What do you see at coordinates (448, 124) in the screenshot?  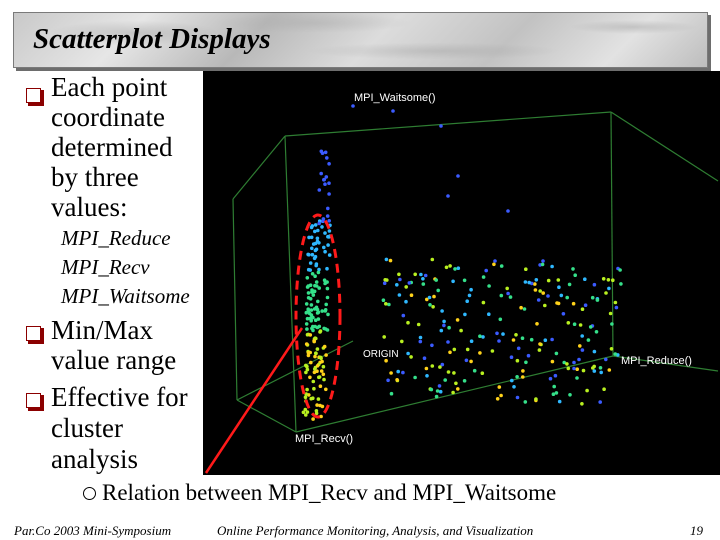 I see `box-edge` at bounding box center [448, 124].